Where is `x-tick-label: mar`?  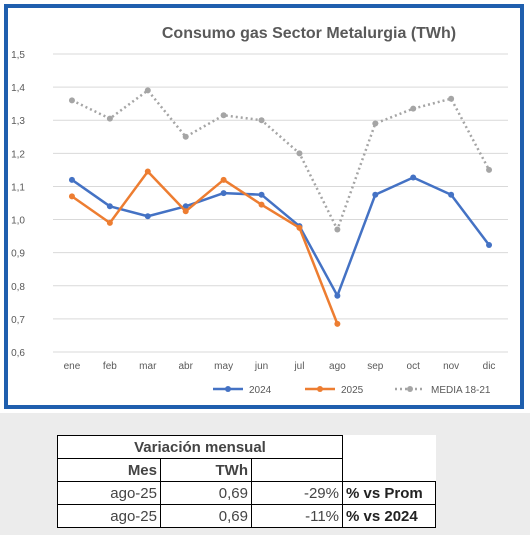 x-tick-label: mar is located at coordinates (148, 366).